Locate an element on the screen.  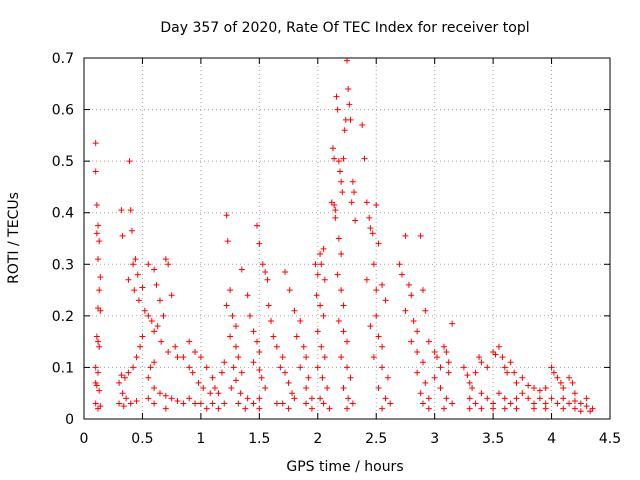
x-axis-label: GPS time / hours is located at coordinates (344, 467).